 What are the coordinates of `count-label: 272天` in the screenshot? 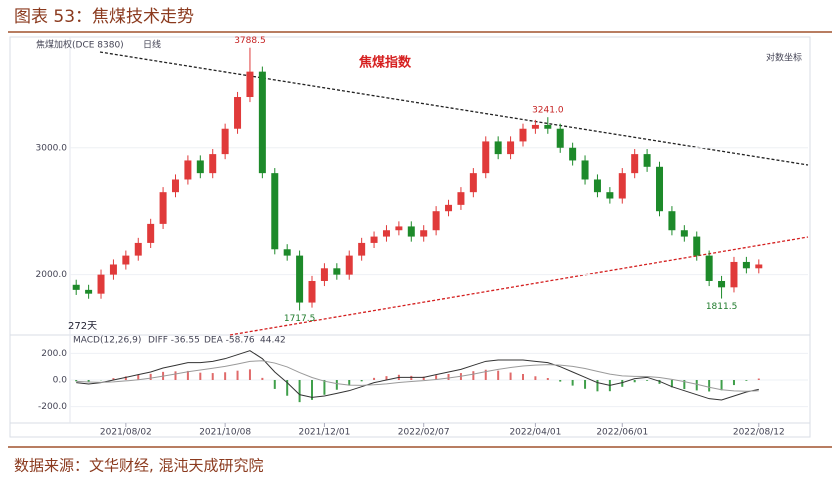 It's located at (82, 326).